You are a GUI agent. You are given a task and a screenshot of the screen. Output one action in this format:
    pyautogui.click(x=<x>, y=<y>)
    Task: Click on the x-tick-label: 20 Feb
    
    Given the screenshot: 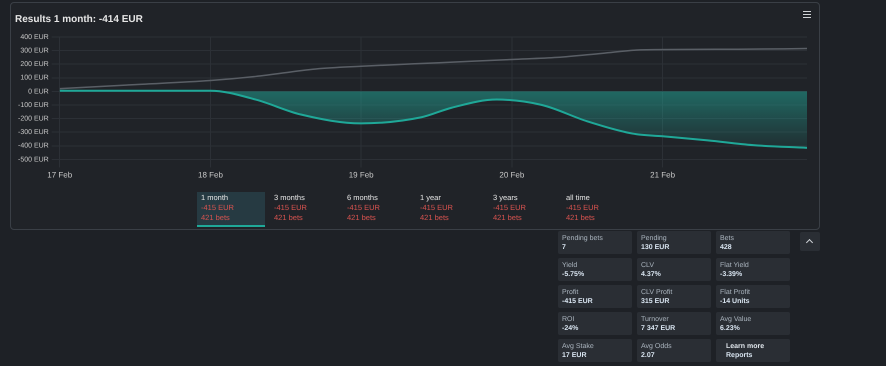 What is the action you would take?
    pyautogui.click(x=512, y=175)
    